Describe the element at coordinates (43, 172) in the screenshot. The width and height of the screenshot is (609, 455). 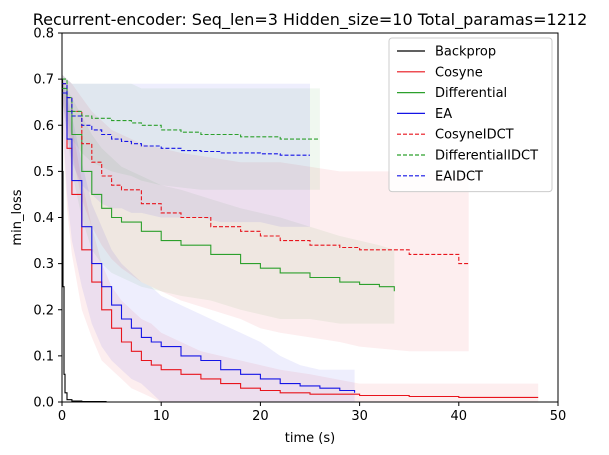
I see `y-tick-label: 0.5` at that location.